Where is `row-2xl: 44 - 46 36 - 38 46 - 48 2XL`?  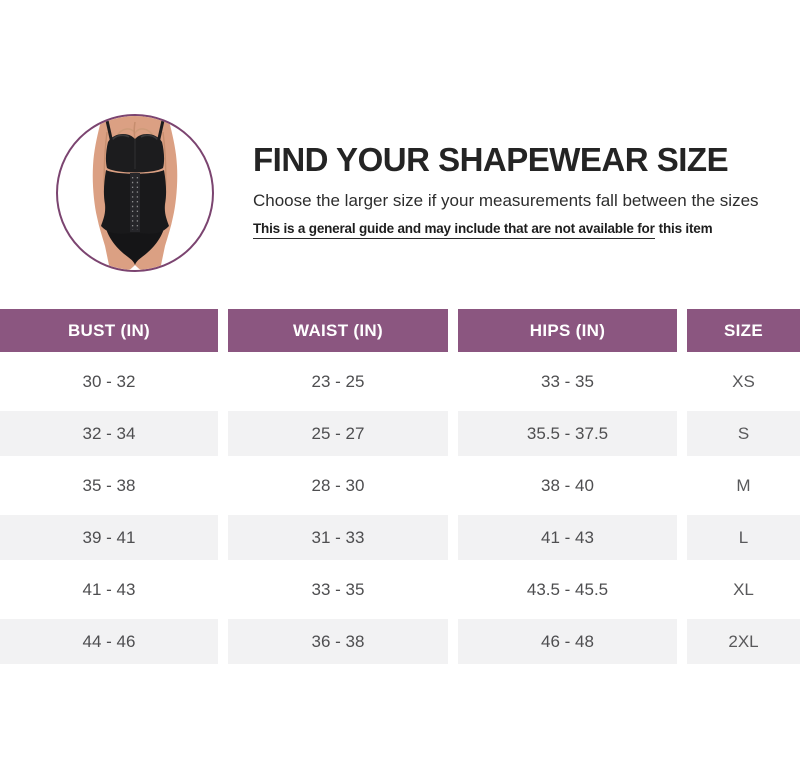
row-2xl: 44 - 46 36 - 38 46 - 48 2XL is located at coordinates (400, 641).